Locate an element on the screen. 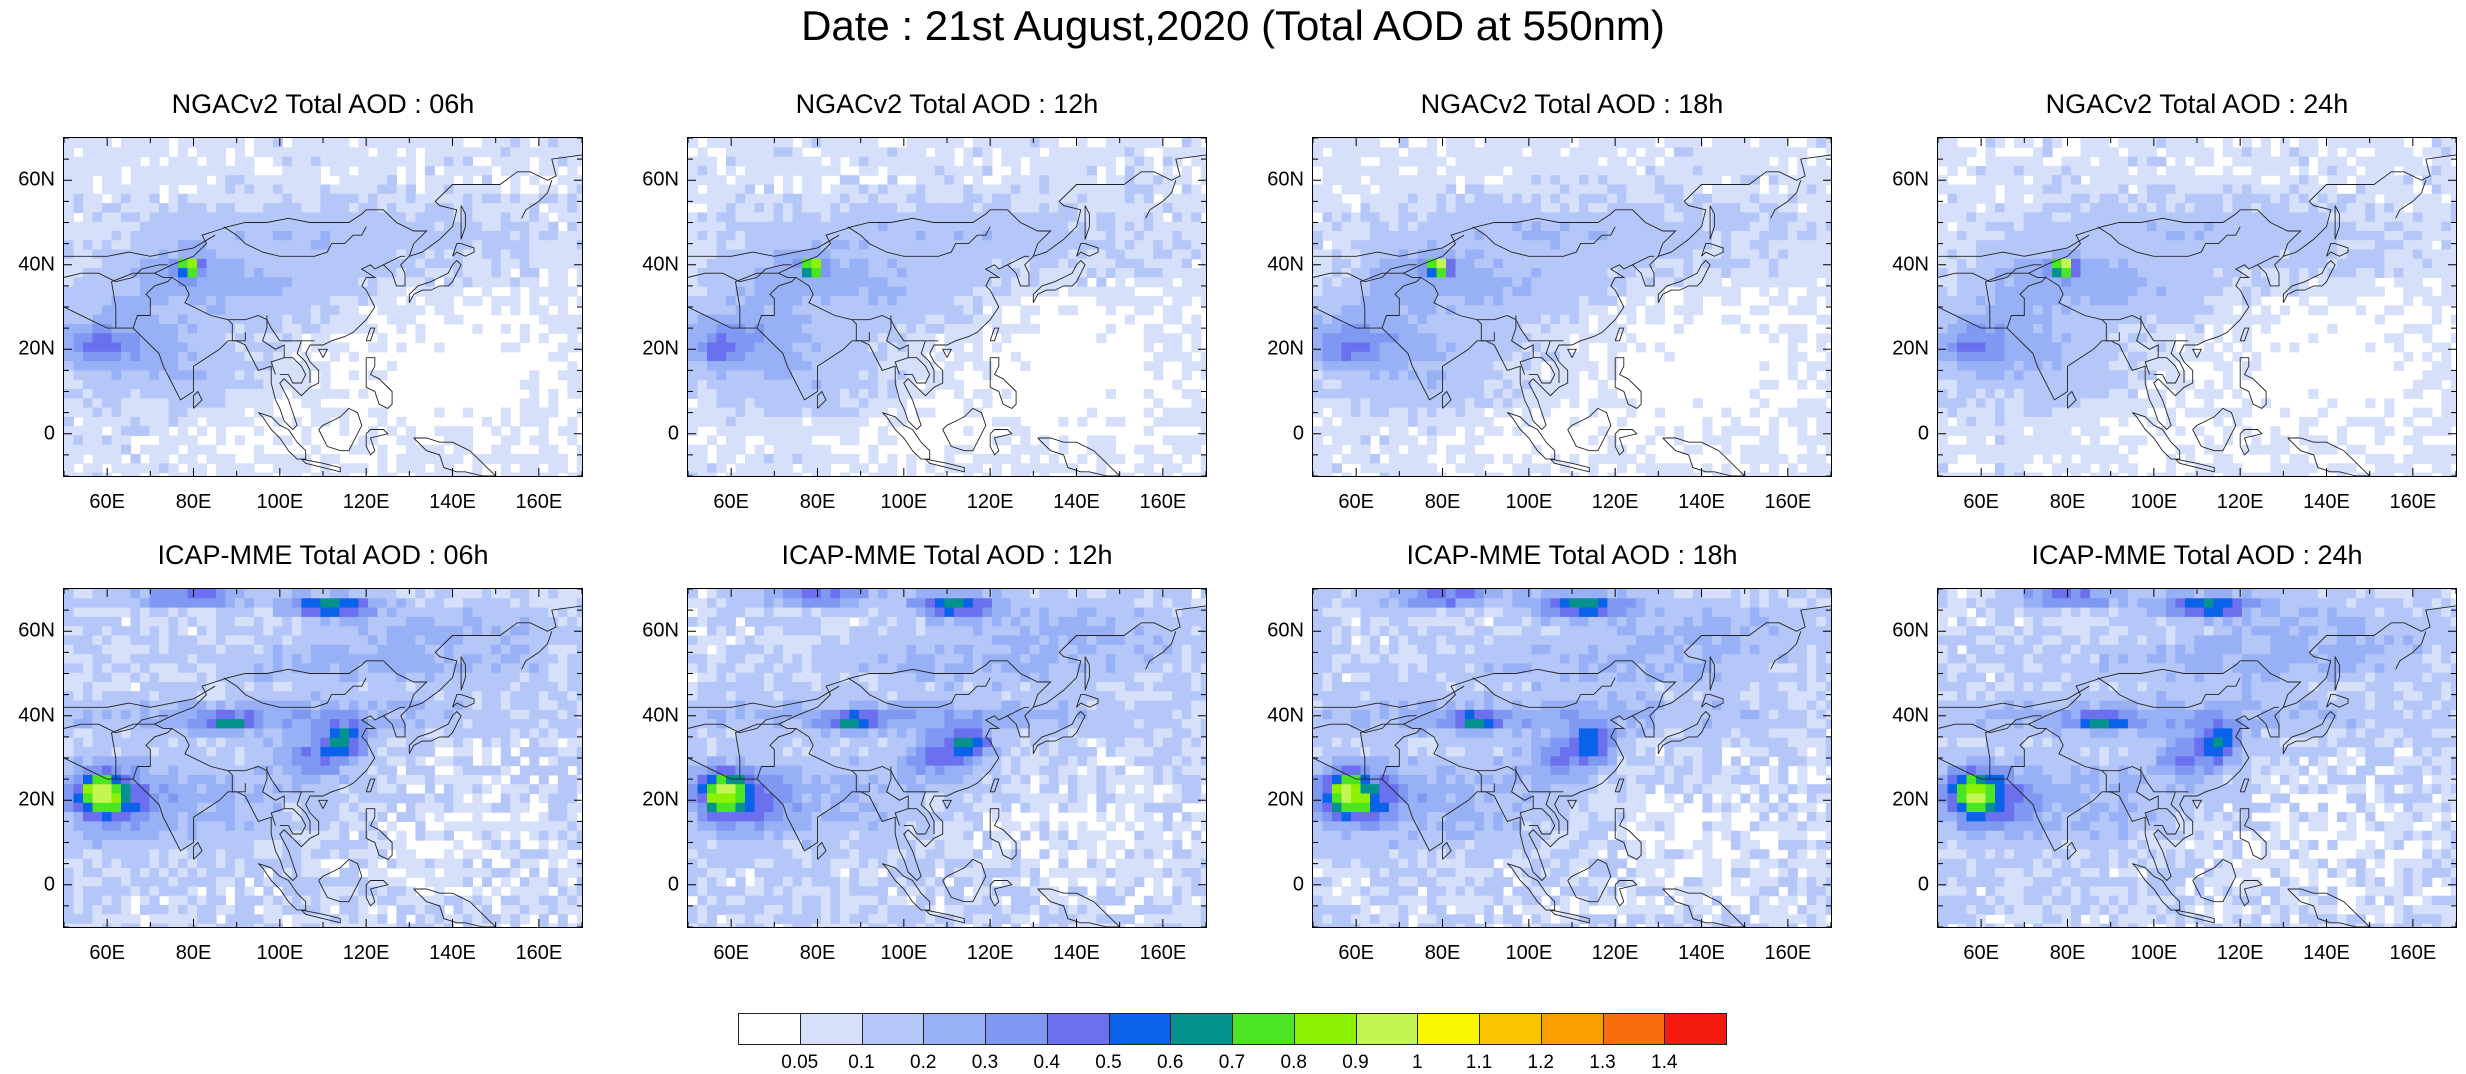  panel-title: ICAP-MME Total AOD : 12h is located at coordinates (947, 555).